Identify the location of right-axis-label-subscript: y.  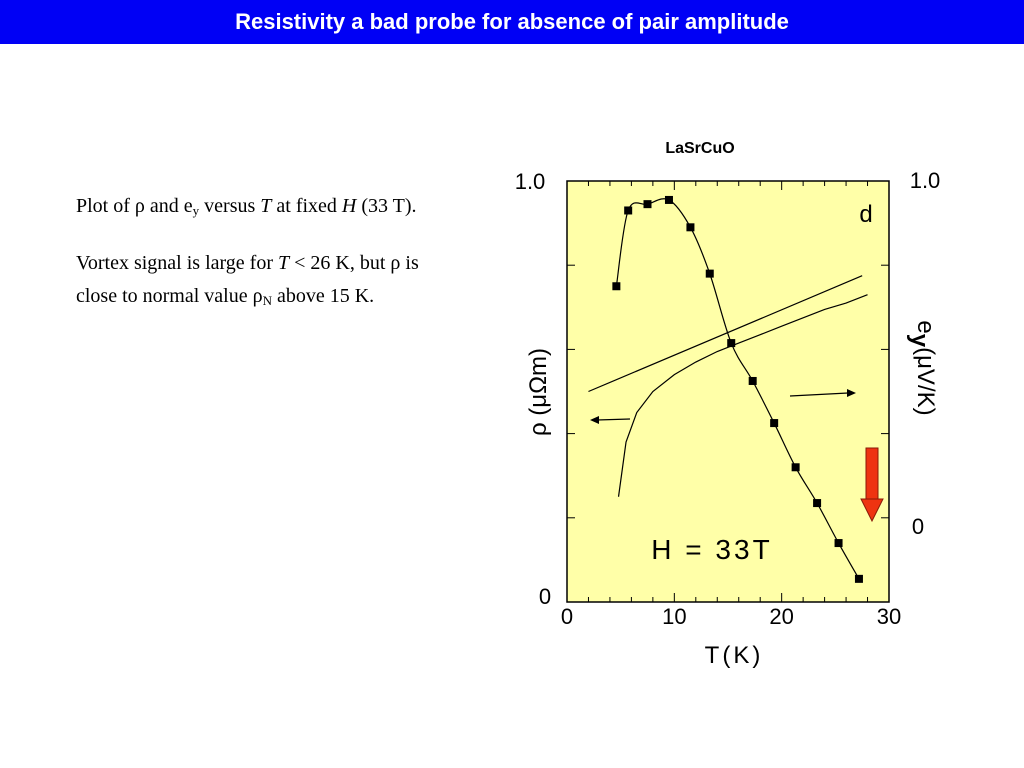
(919, 341).